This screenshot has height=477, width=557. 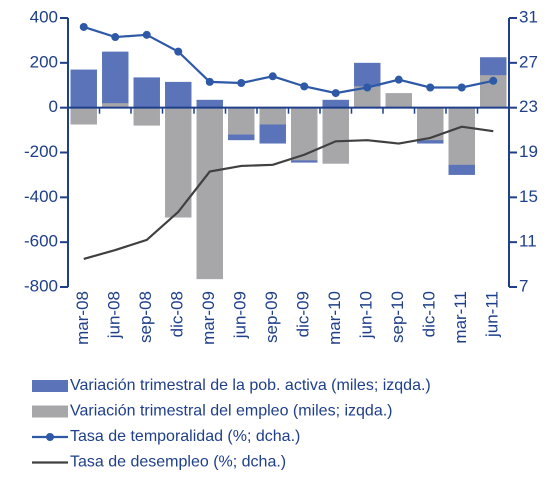 What do you see at coordinates (185, 436) in the screenshot?
I see `legend-label: Tasa de temporalidad (%; dcha.)` at bounding box center [185, 436].